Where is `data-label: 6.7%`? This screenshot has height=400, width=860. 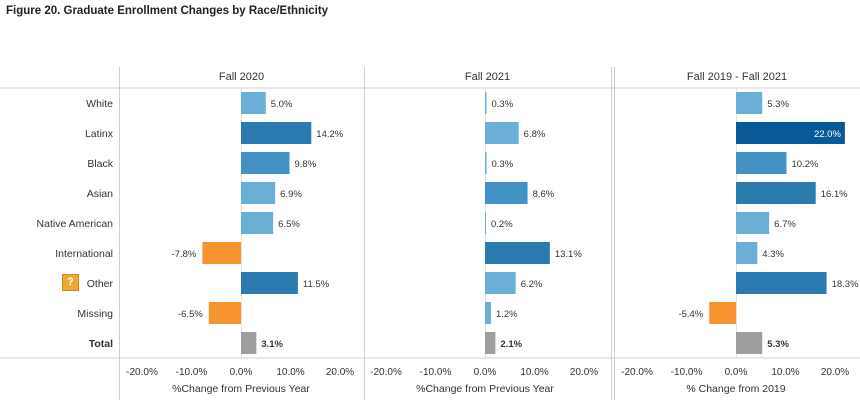 data-label: 6.7% is located at coordinates (785, 224).